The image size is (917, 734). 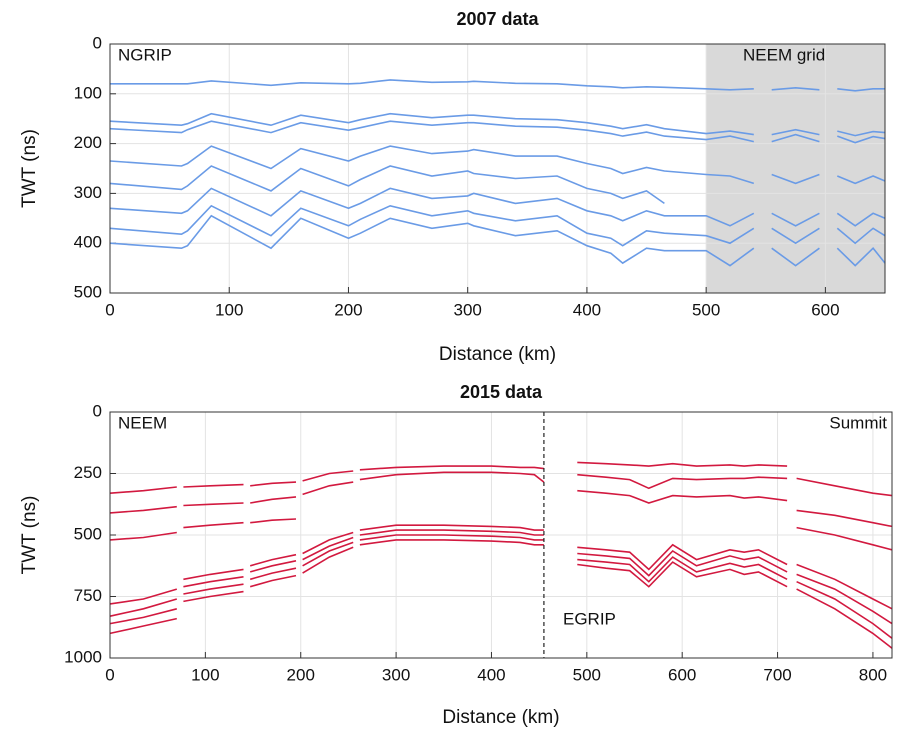 What do you see at coordinates (88, 142) in the screenshot?
I see `y-tick-label: 200` at bounding box center [88, 142].